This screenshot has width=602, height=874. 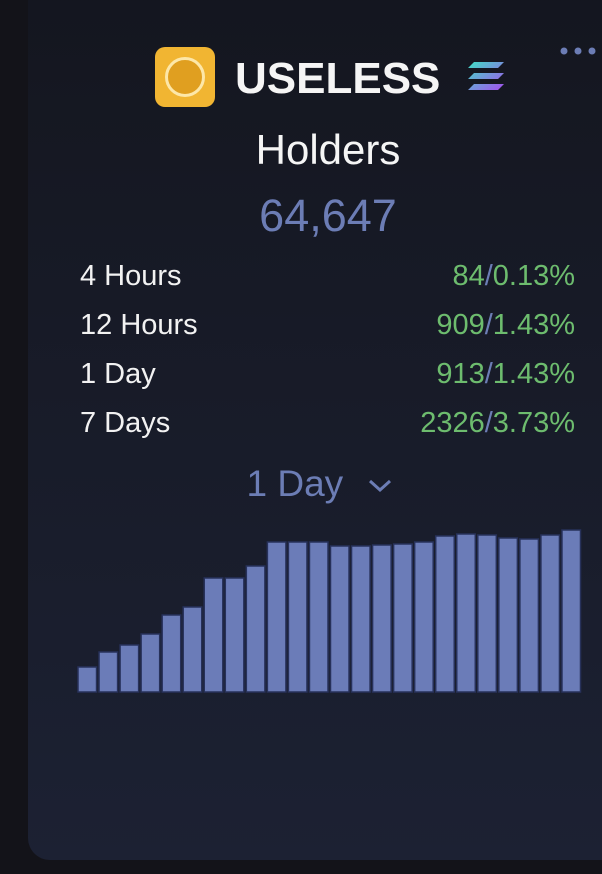 What do you see at coordinates (380, 486) in the screenshot?
I see `chevron` at bounding box center [380, 486].